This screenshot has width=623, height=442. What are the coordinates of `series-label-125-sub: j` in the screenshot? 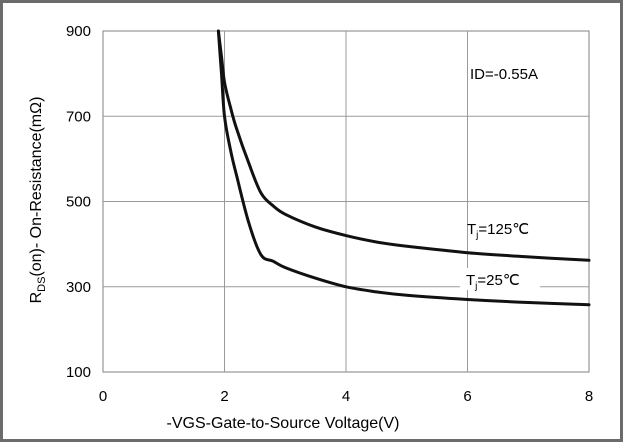 It's located at (476, 235).